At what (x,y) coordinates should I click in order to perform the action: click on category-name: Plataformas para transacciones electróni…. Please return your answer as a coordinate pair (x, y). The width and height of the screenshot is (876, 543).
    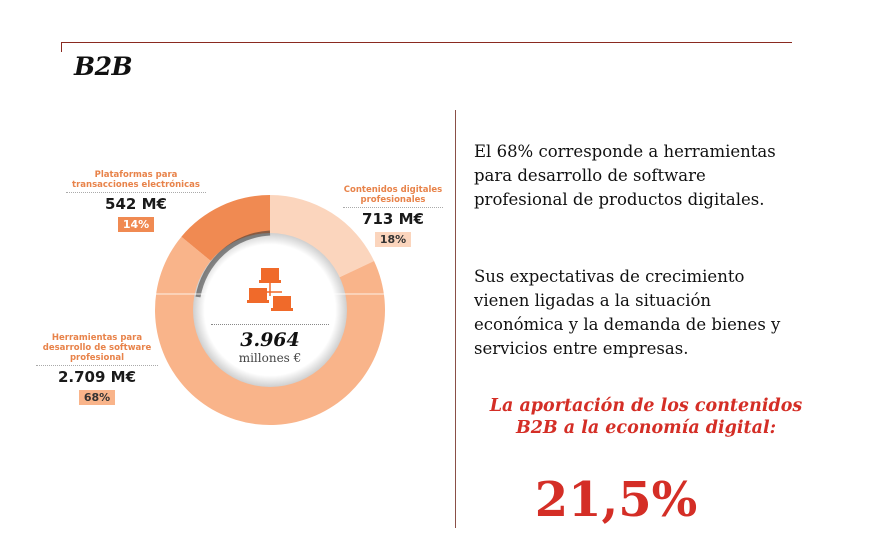
    Looking at the image, I should click on (136, 180).